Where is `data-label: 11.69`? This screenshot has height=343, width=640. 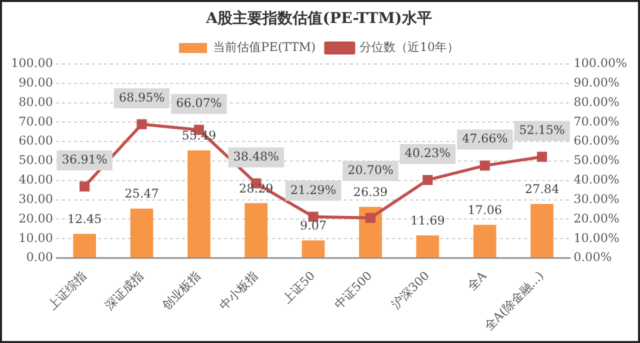 data-label: 11.69 is located at coordinates (427, 220).